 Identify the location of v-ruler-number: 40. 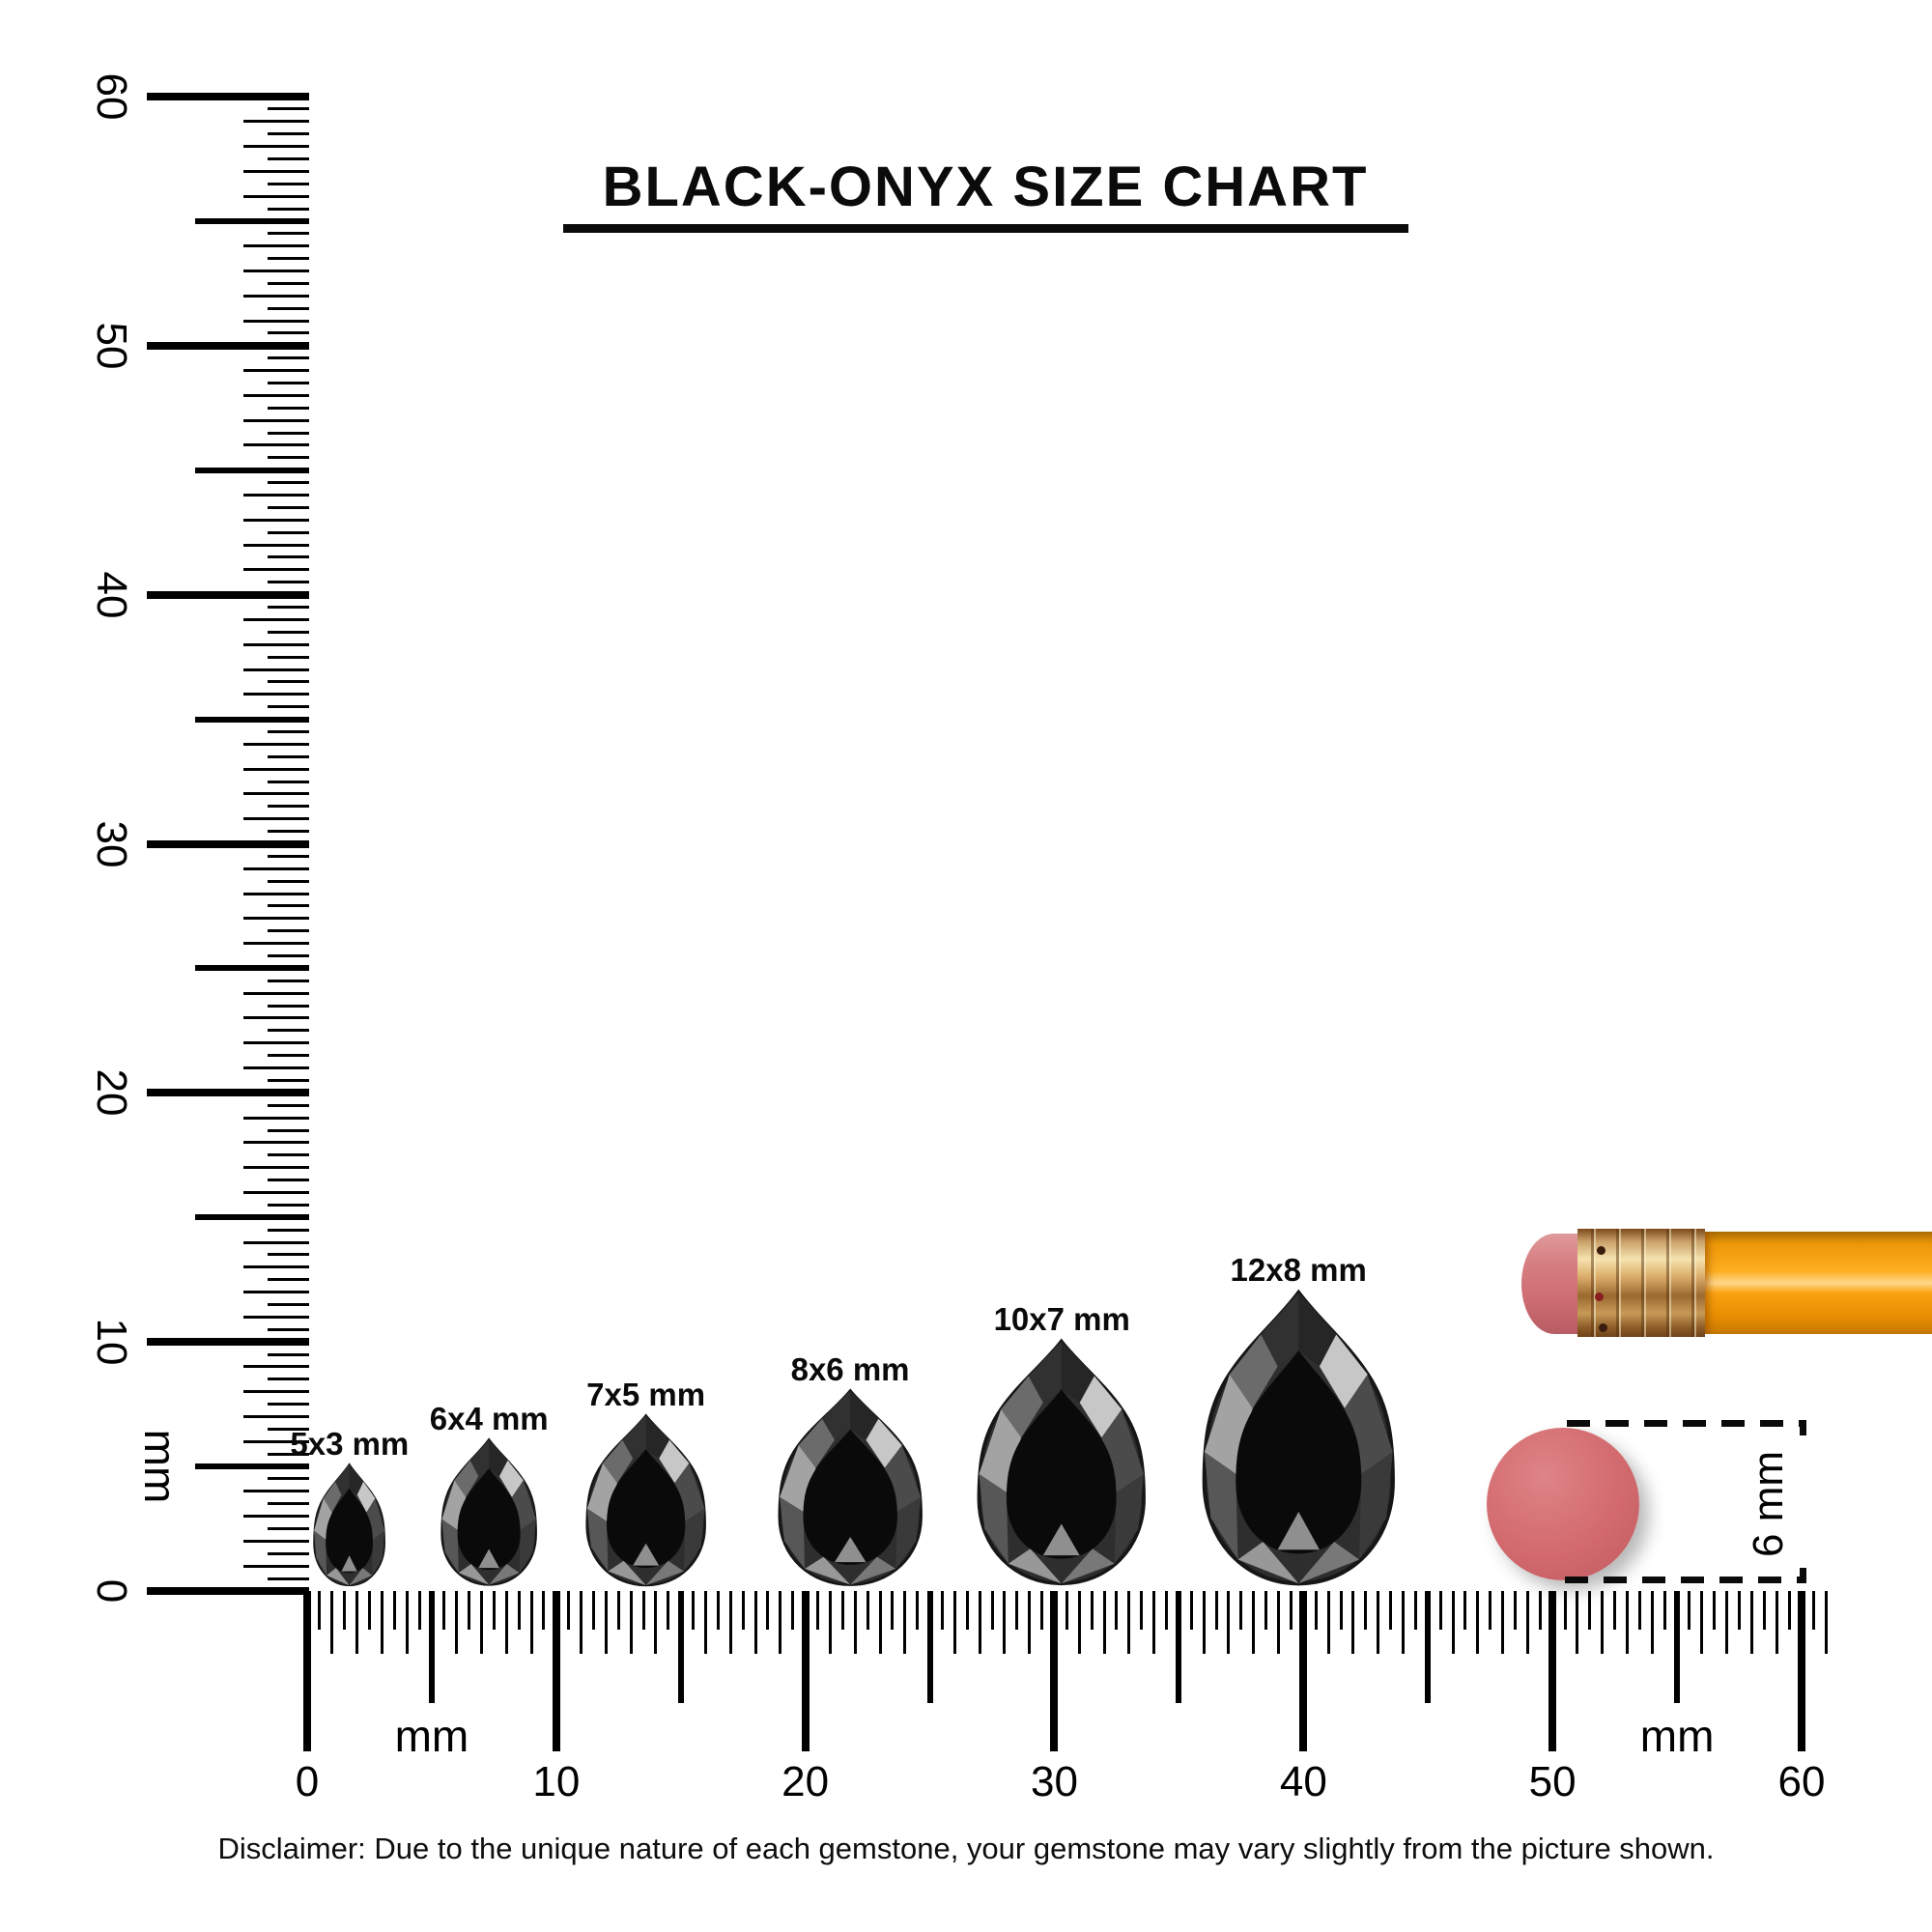
(111, 595).